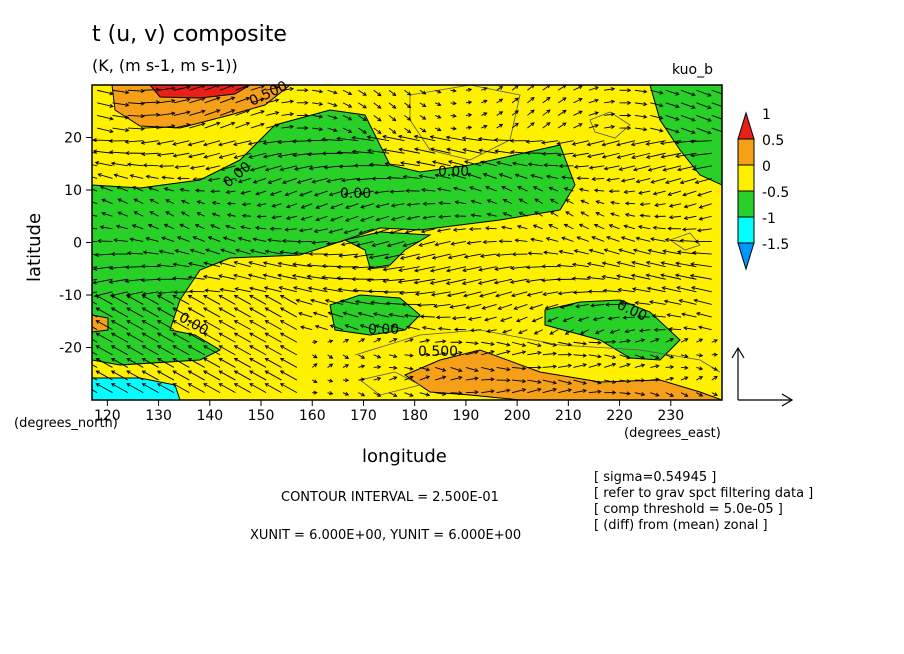 The height and width of the screenshot is (654, 904). Describe the element at coordinates (66, 423) in the screenshot. I see `y-unit-note: (degrees_north)` at that location.